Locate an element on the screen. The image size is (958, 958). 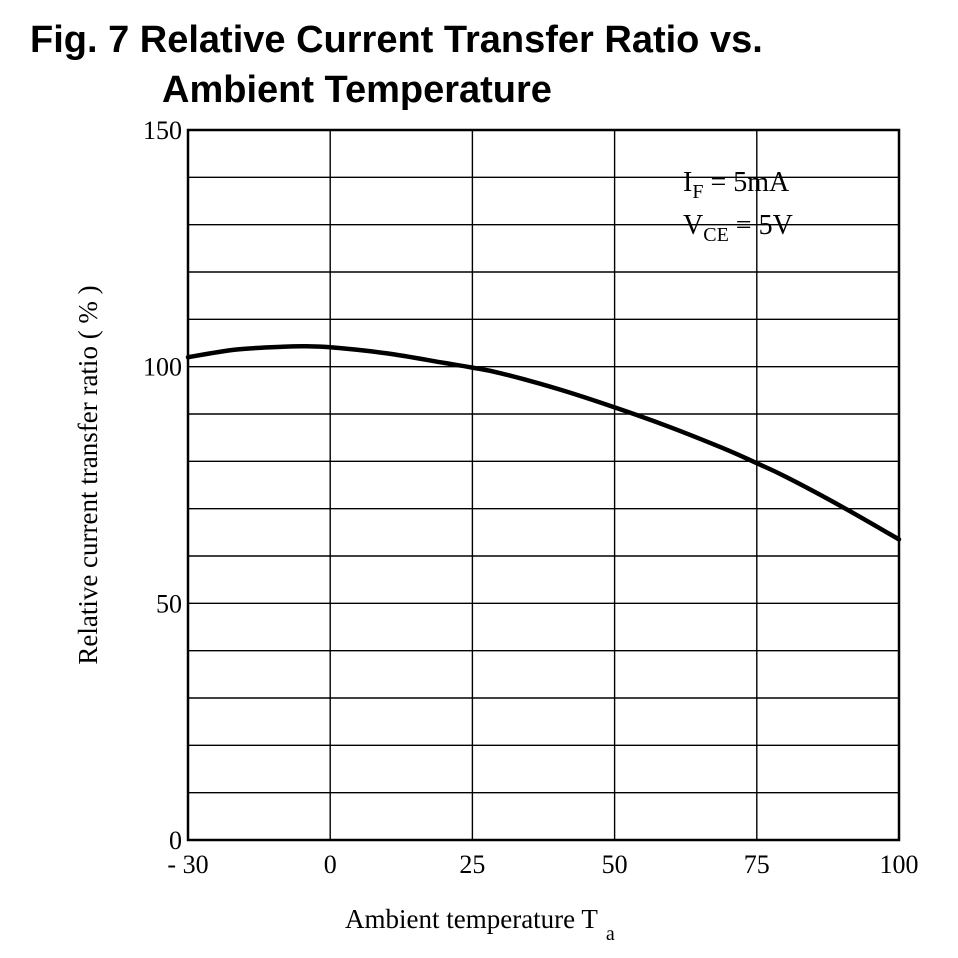
y-tick-label: 150 is located at coordinates (162, 130).